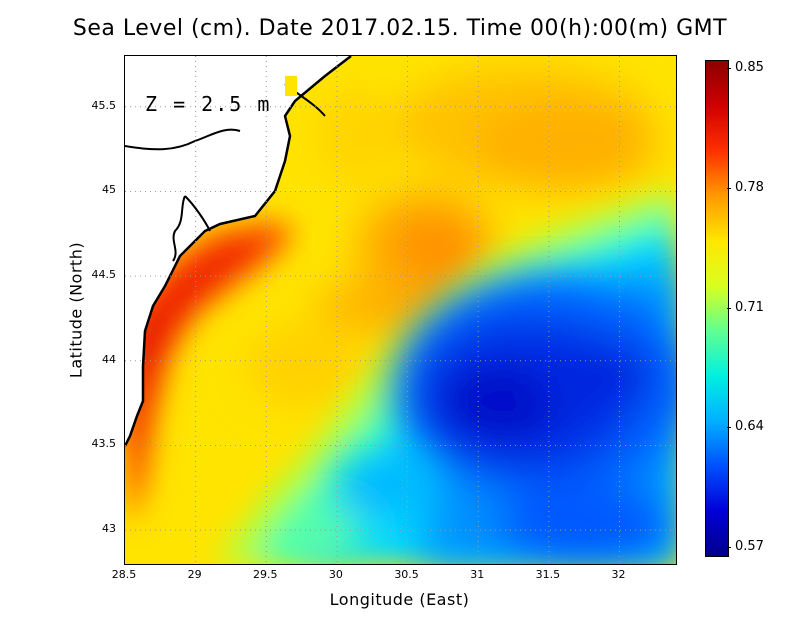 Image resolution: width=800 pixels, height=618 pixels. What do you see at coordinates (749, 187) in the screenshot?
I see `colorbar-tick-label: 0.78` at bounding box center [749, 187].